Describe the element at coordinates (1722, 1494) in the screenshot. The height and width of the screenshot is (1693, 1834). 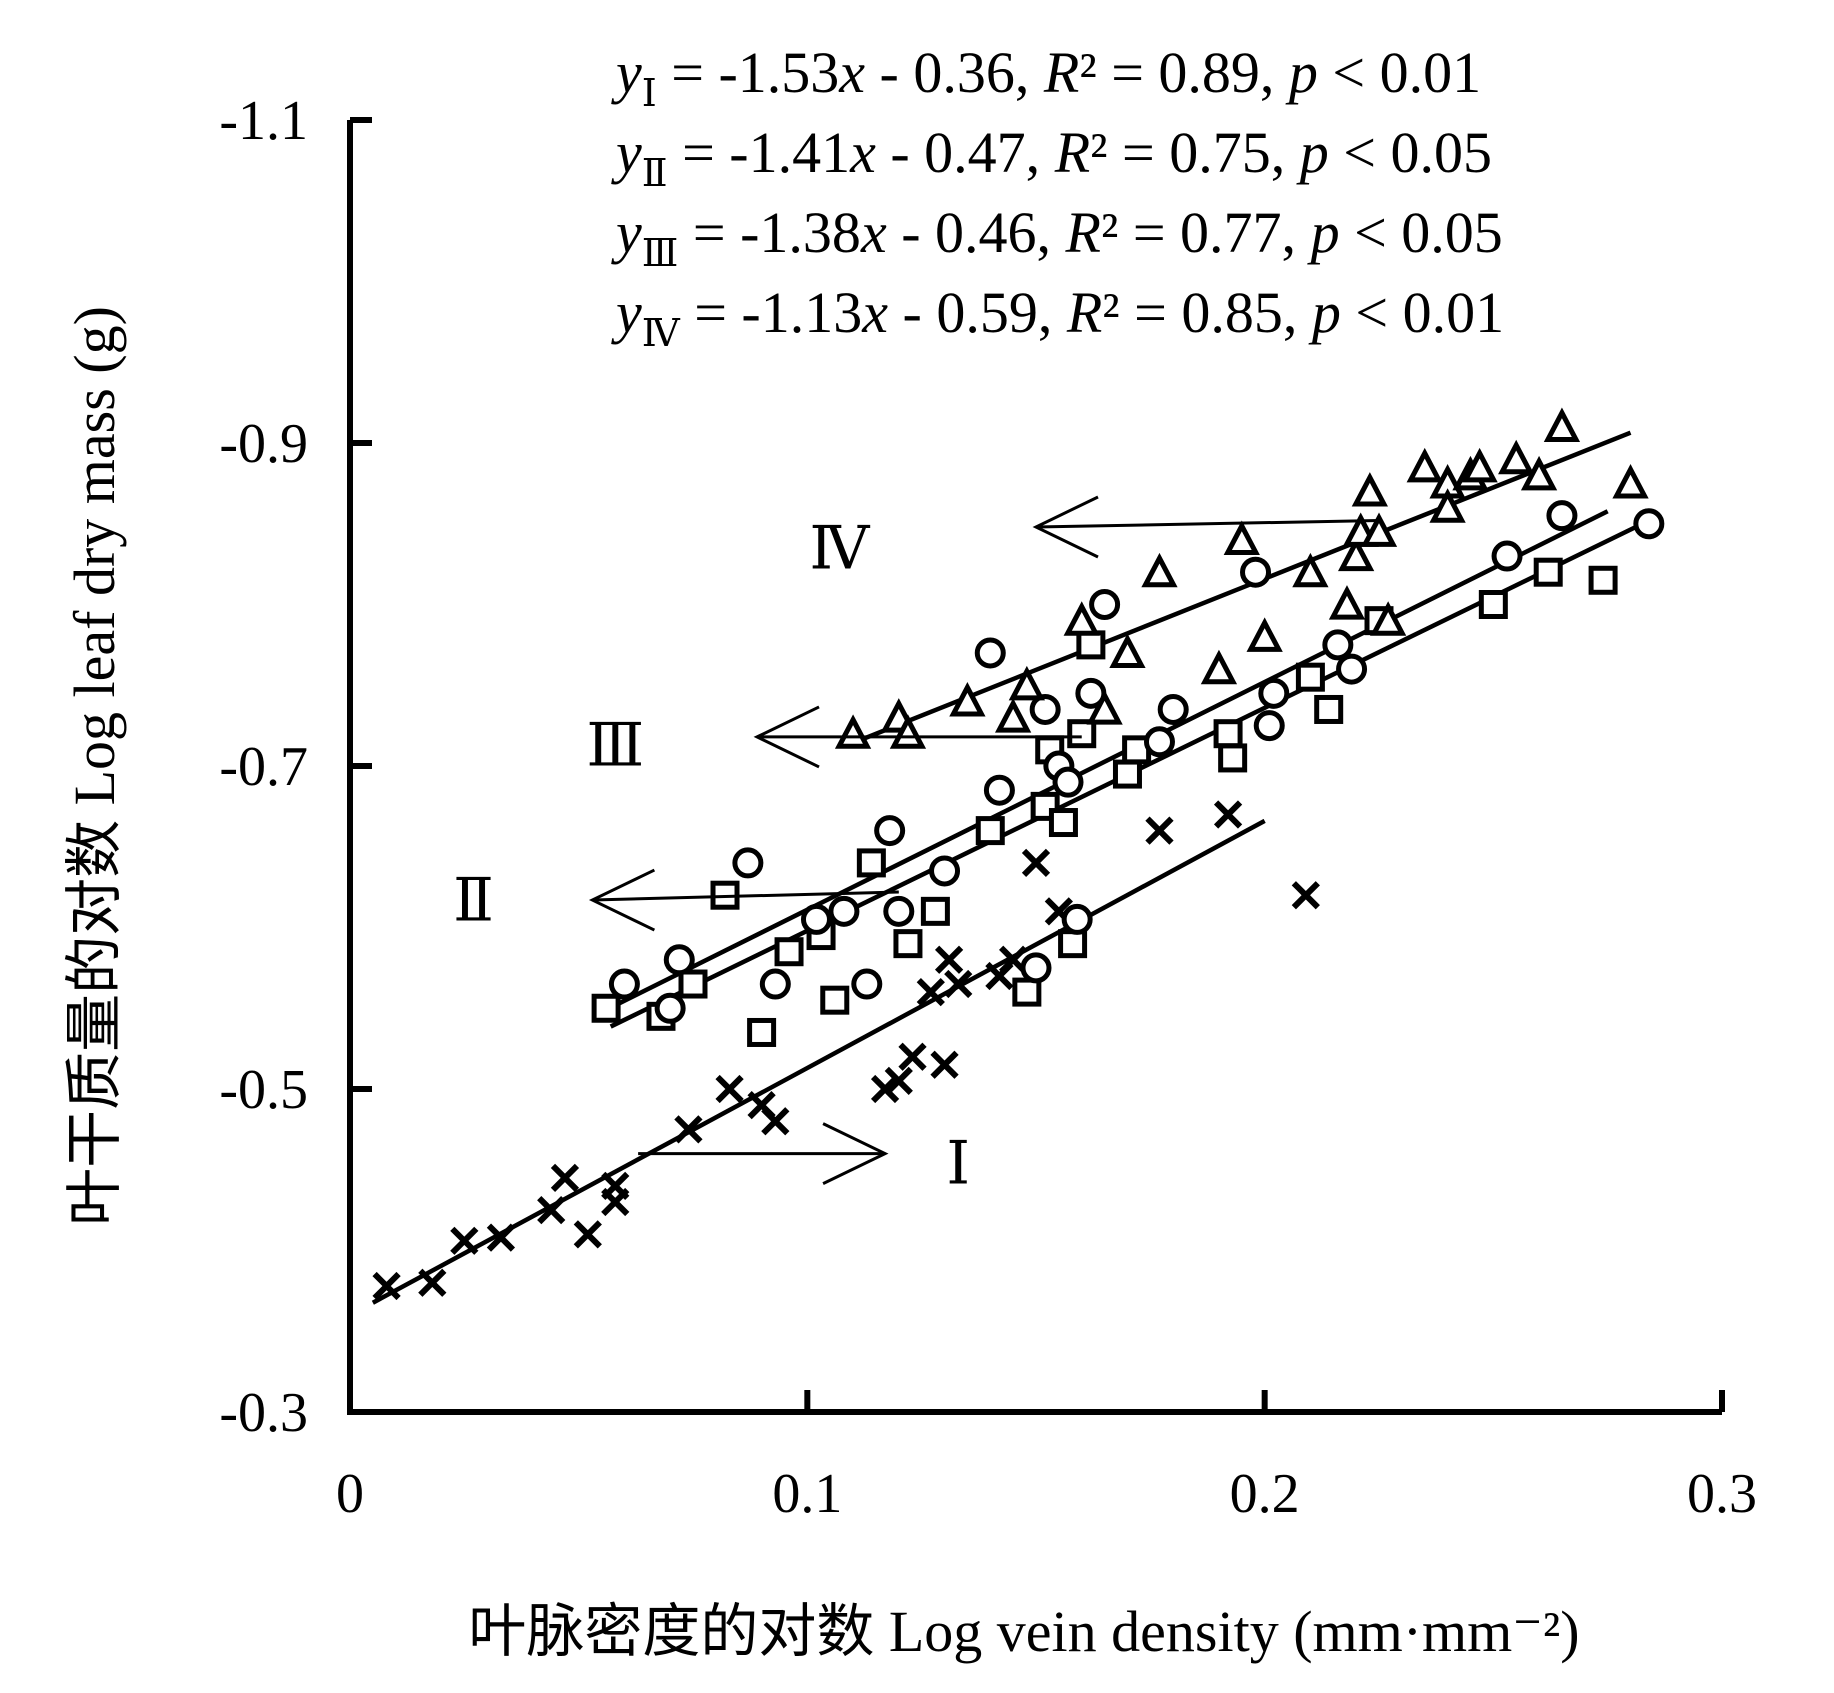
I see `x-tick-label: 0.3` at that location.